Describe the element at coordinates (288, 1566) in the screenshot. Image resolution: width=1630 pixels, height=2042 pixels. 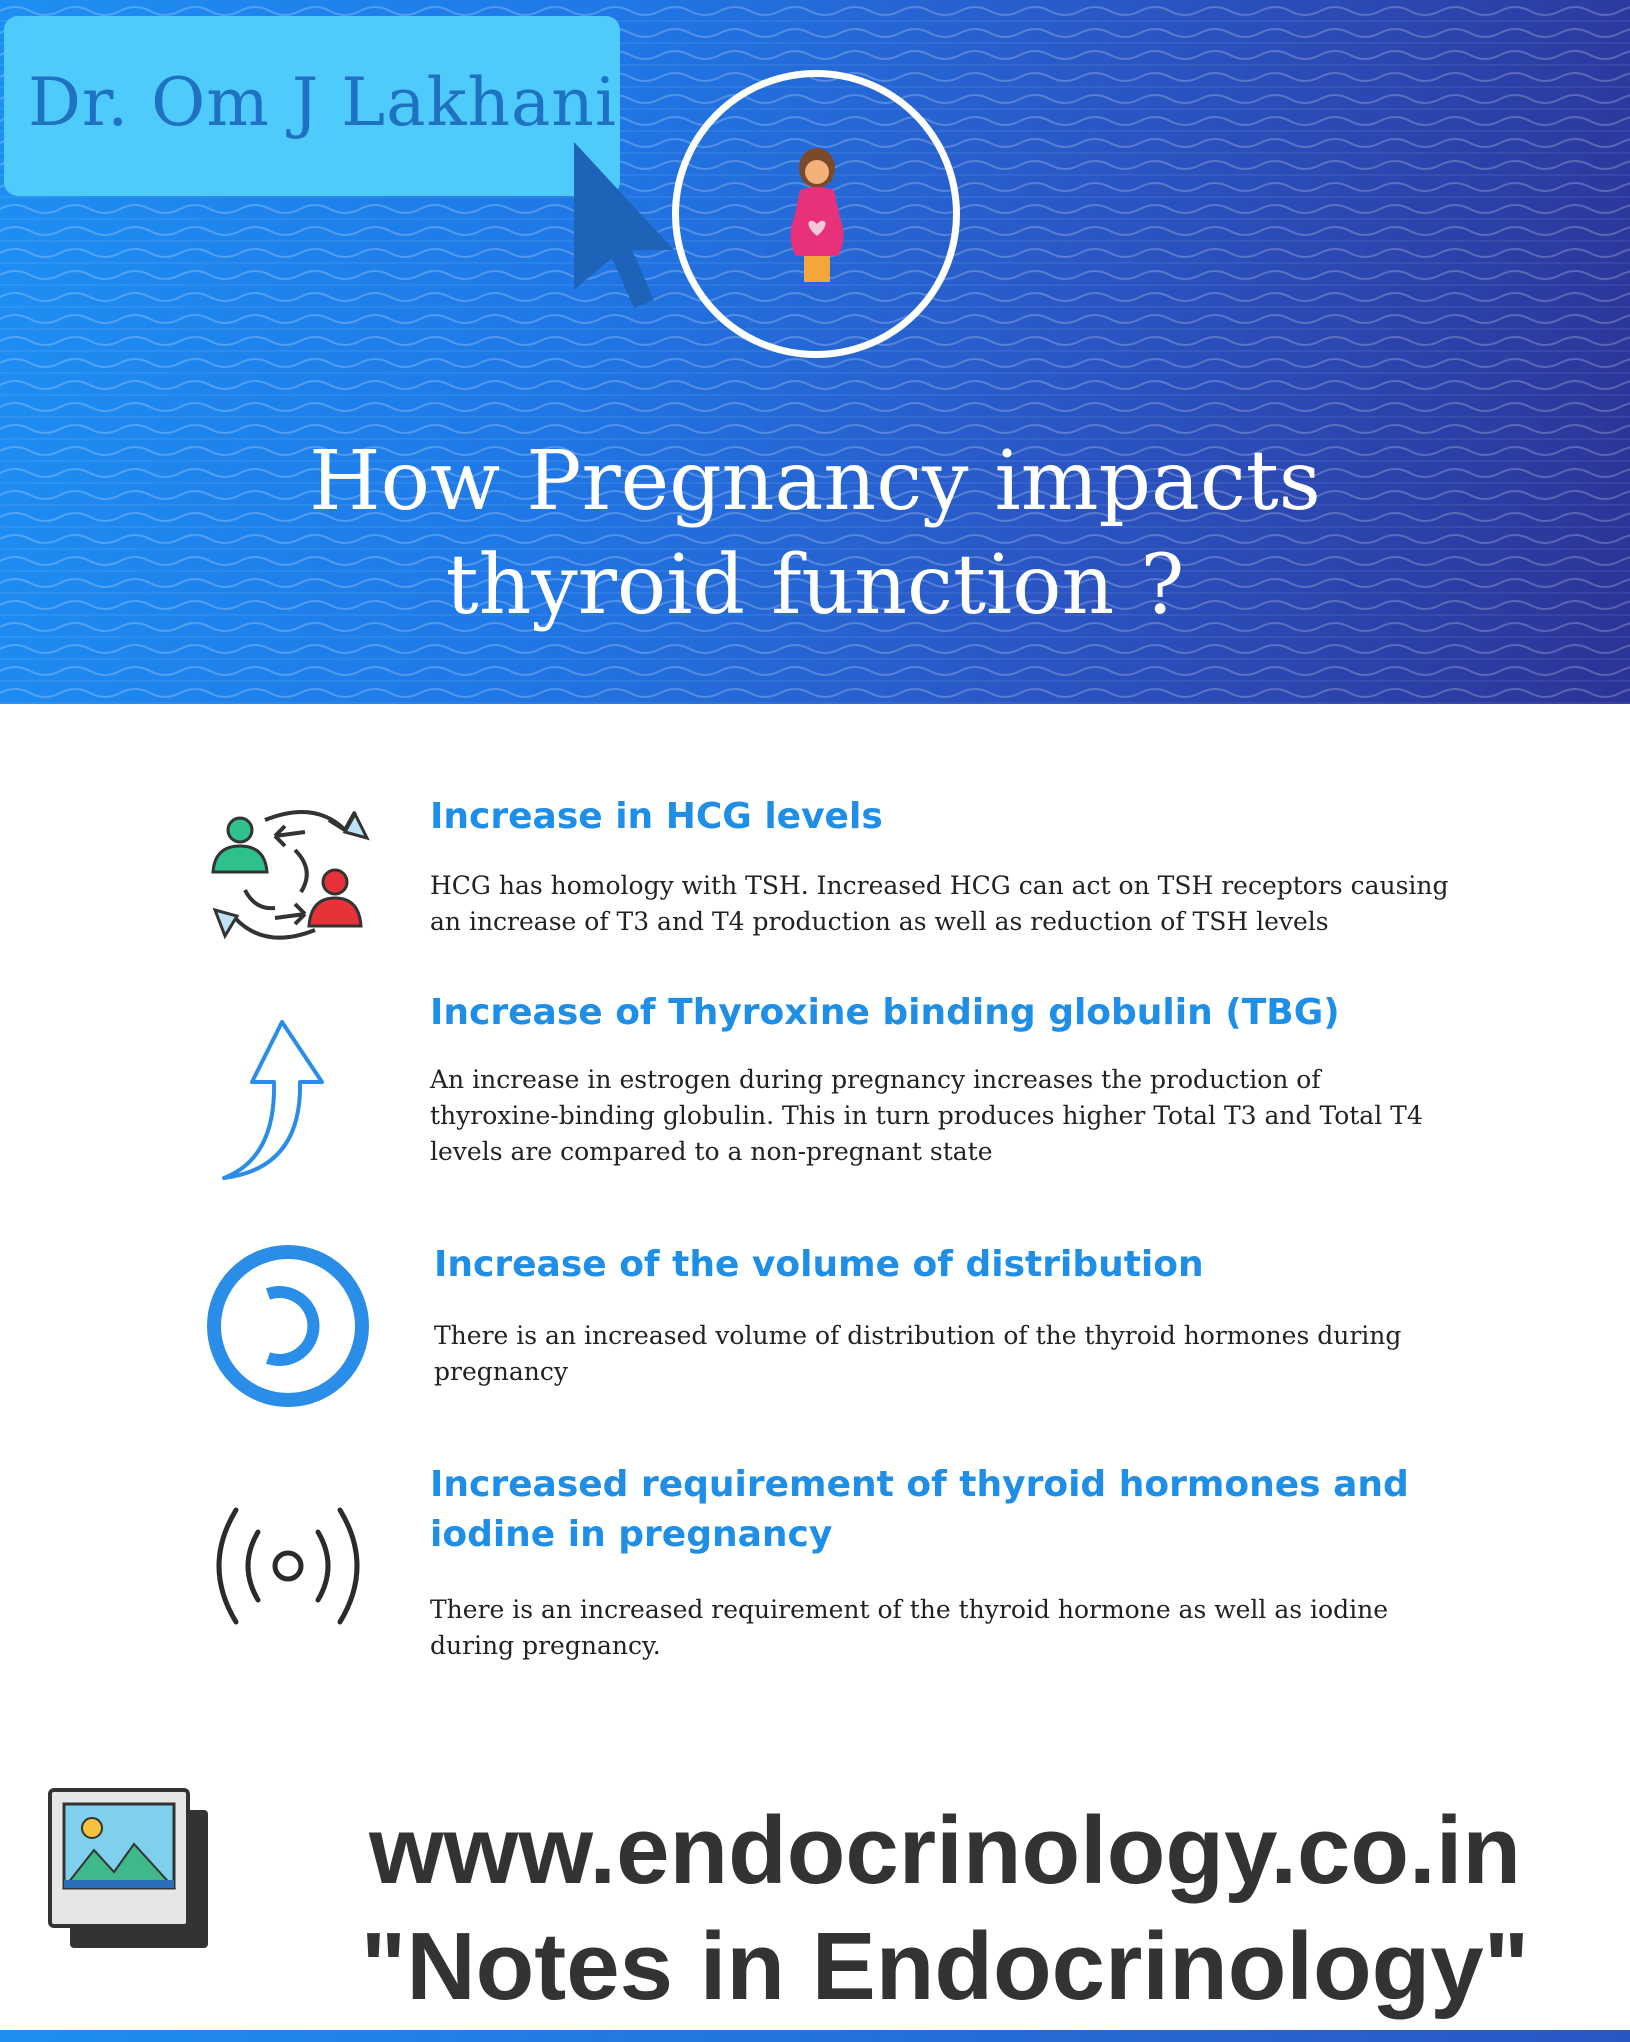
I see `broadcast-signal-icon` at that location.